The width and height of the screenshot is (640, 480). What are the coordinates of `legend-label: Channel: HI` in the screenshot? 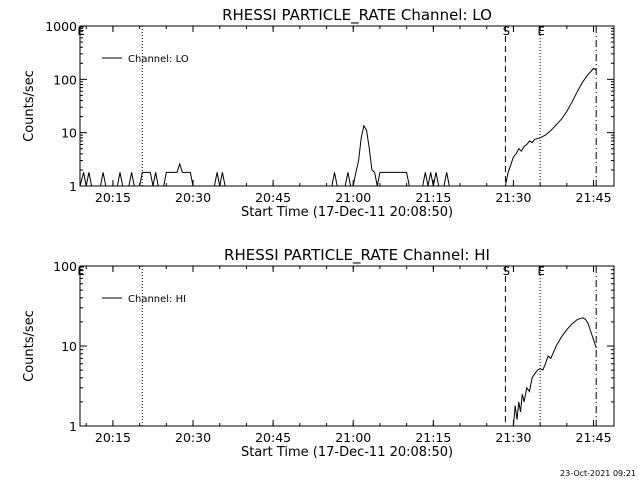 It's located at (157, 299).